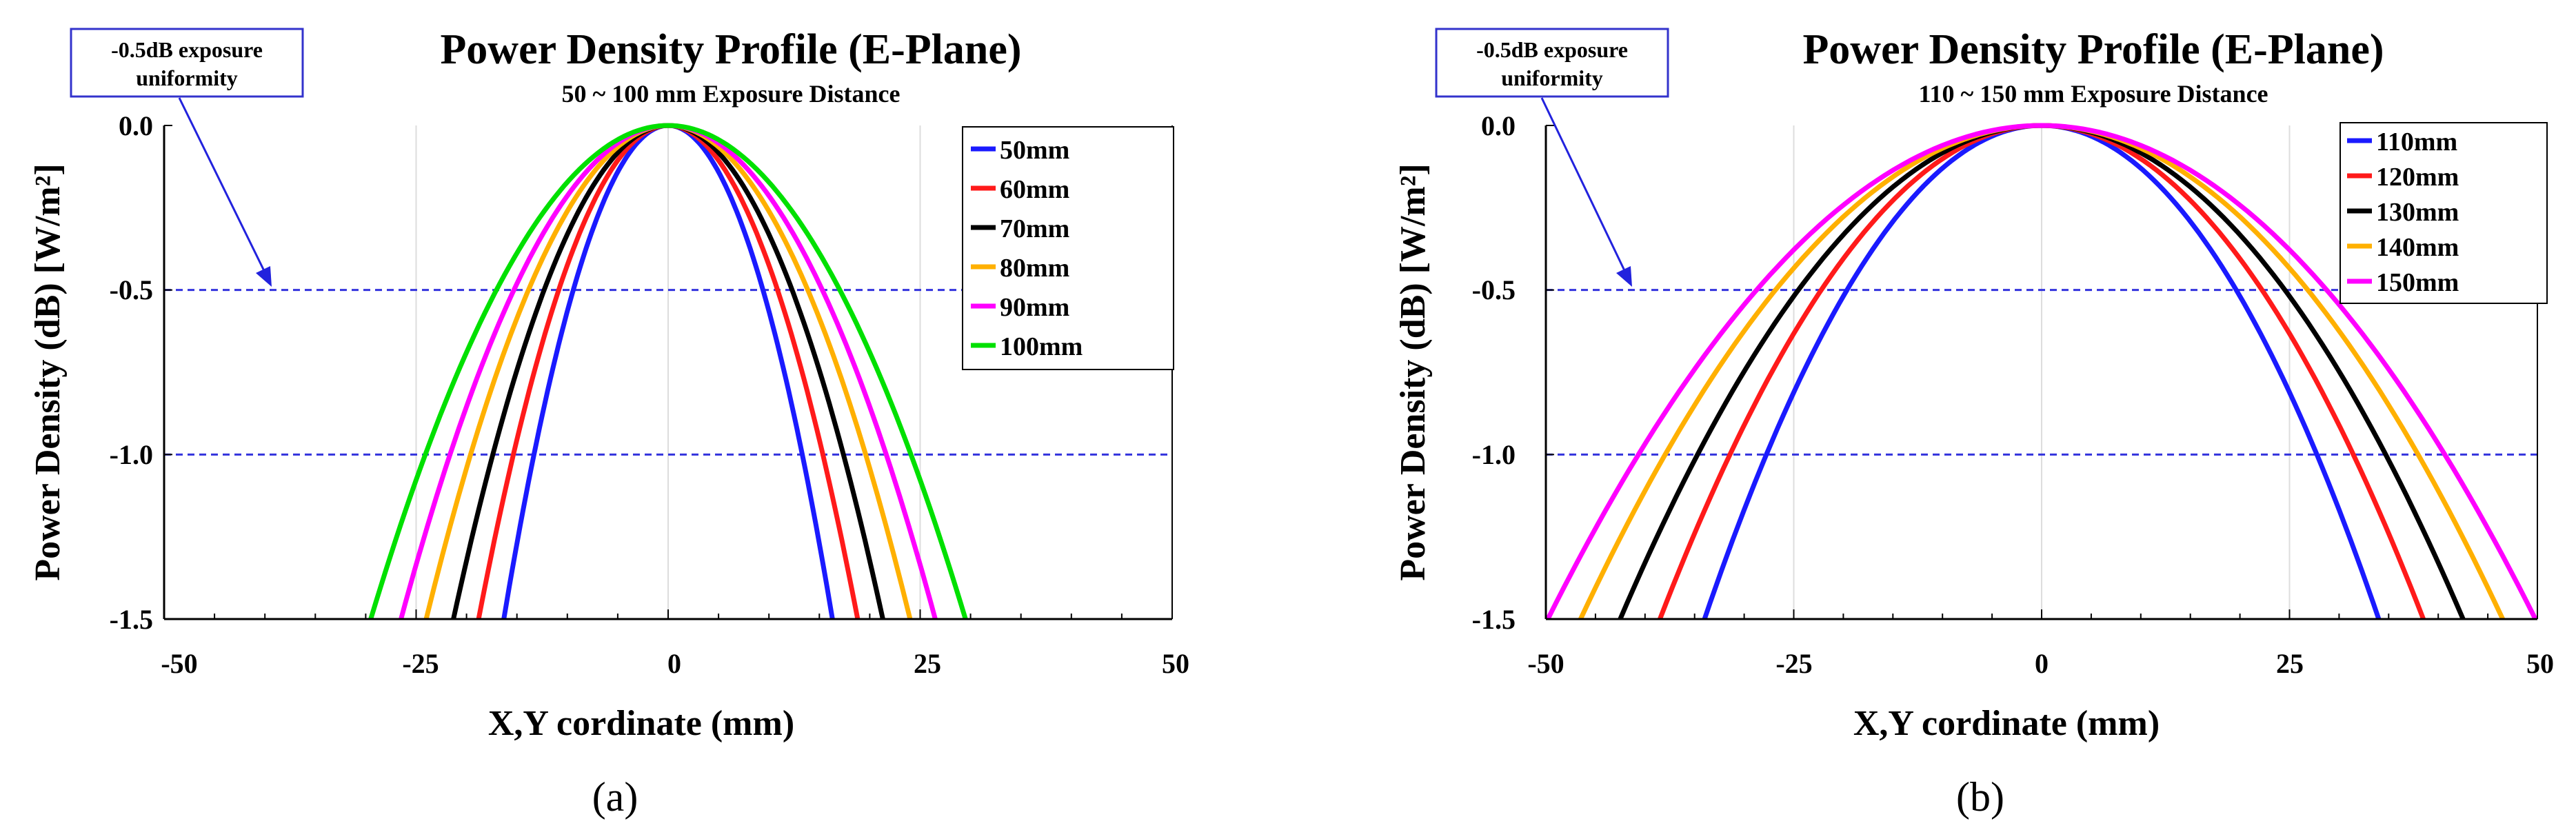 This screenshot has width=2576, height=830. I want to click on chart-a-legend-label-3: 80mm, so click(1034, 268).